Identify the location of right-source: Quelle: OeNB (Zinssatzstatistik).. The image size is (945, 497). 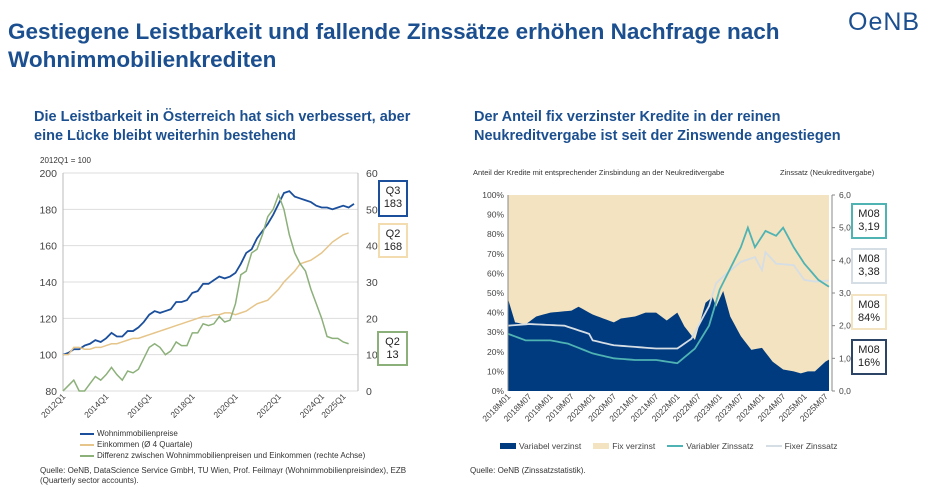
(528, 470).